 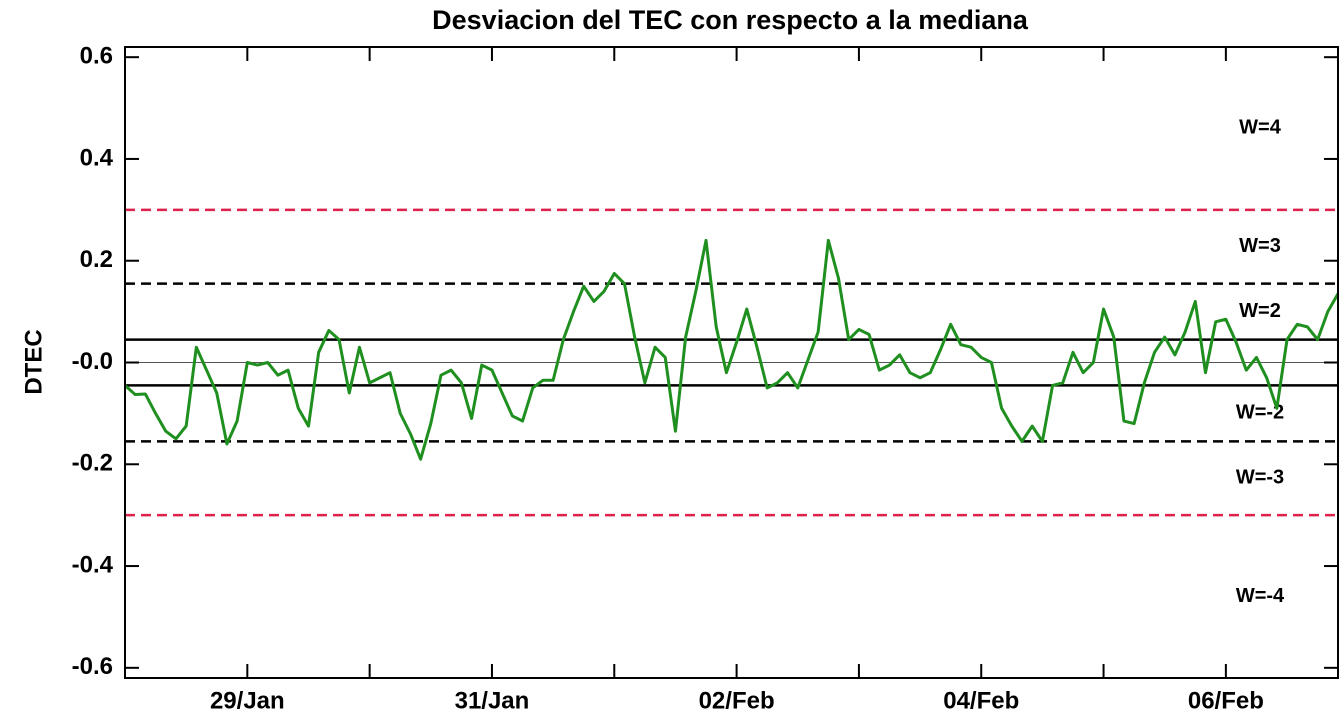 What do you see at coordinates (1226, 700) in the screenshot?
I see `x-tick-label: 06/Feb` at bounding box center [1226, 700].